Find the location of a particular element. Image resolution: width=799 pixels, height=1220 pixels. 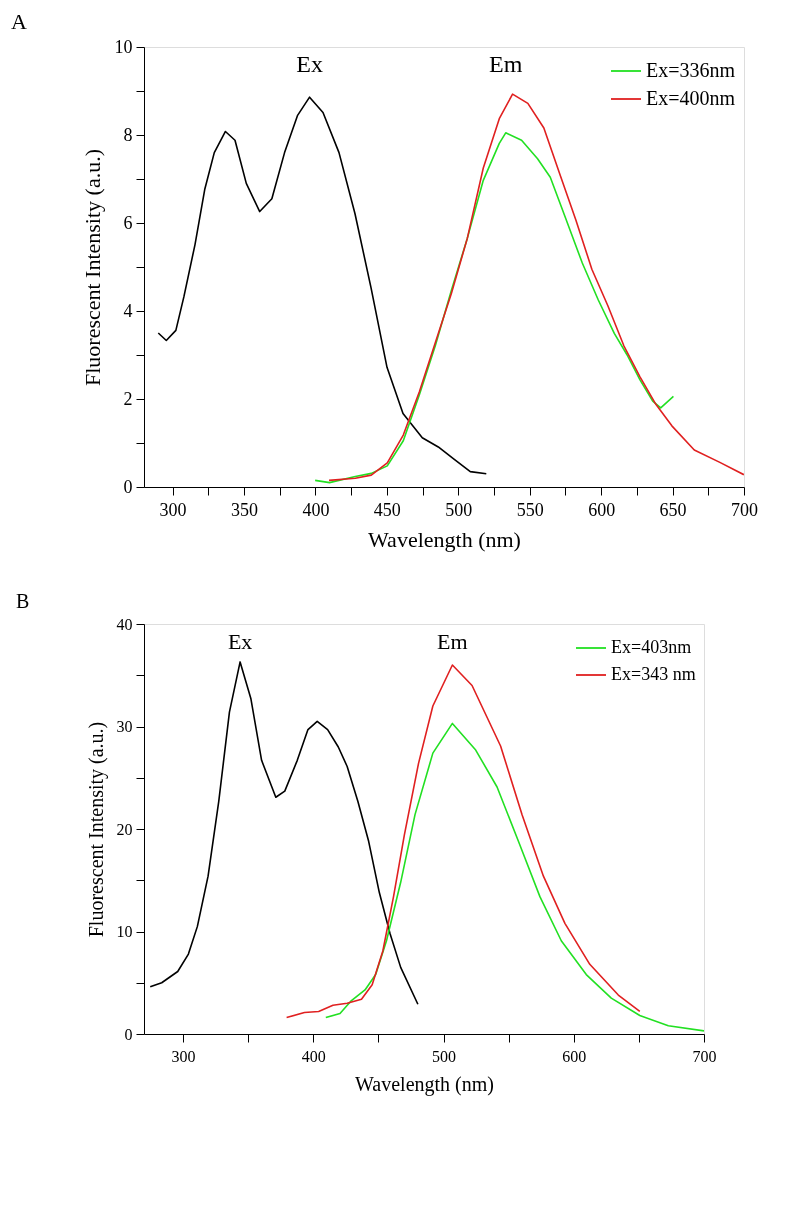

x-tick-label: 650 is located at coordinates (673, 509).